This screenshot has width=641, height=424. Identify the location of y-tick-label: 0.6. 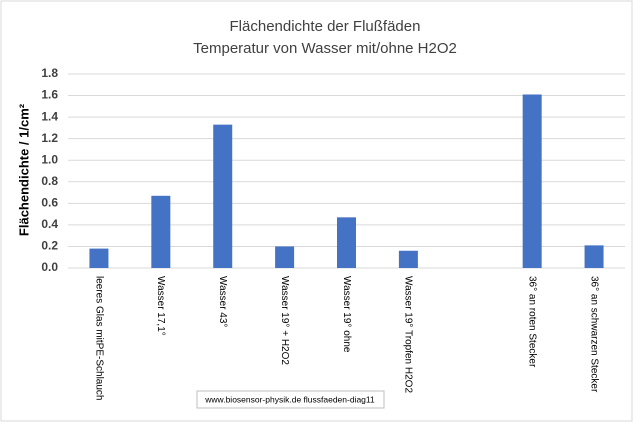
(49, 203).